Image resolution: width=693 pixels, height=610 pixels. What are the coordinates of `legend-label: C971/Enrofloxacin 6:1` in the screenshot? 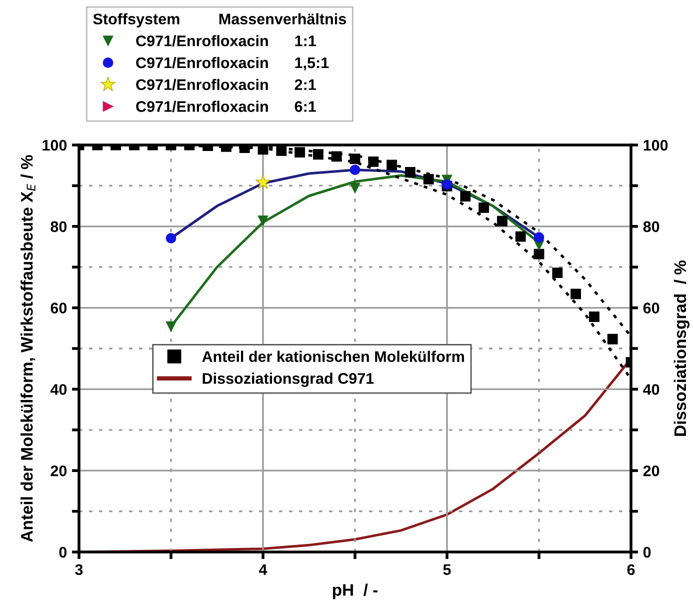 It's located at (226, 106).